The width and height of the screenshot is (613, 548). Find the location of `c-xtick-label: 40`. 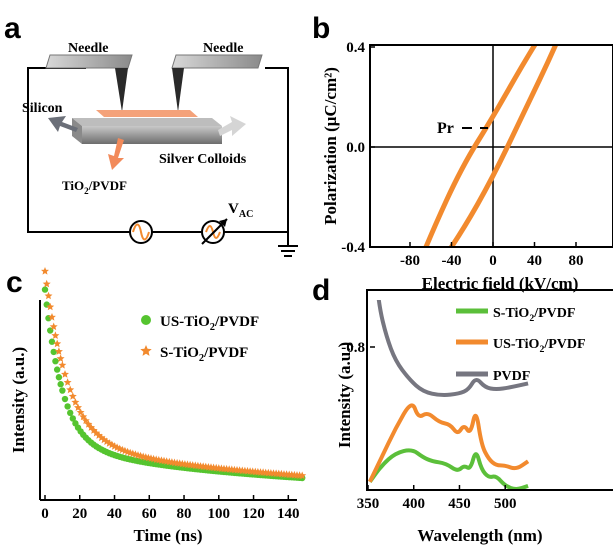

c-xtick-label: 40 is located at coordinates (114, 514).